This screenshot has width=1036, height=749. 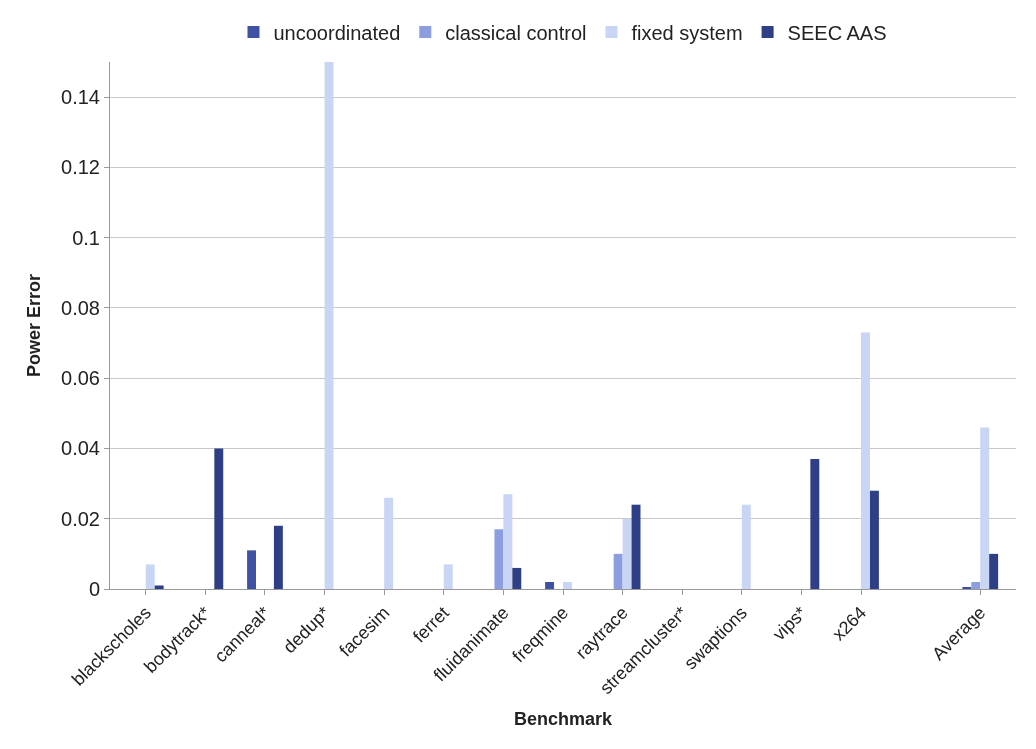 I want to click on y-tick-label: 0.08, so click(x=80, y=307).